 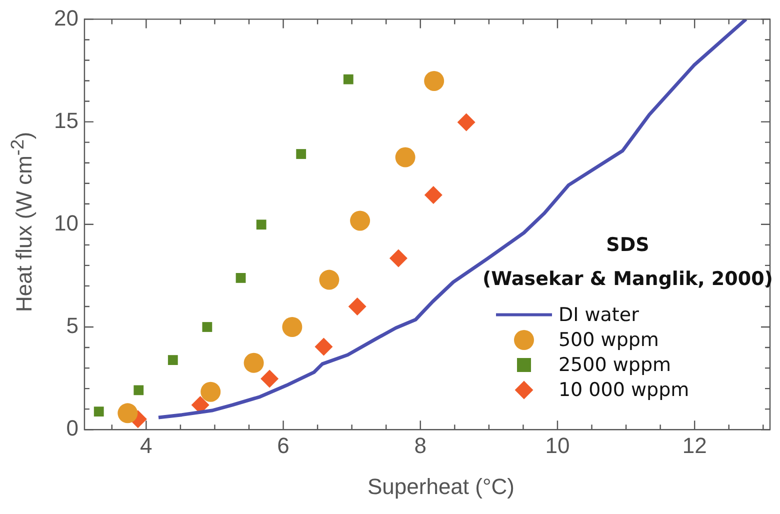 What do you see at coordinates (66, 17) in the screenshot?
I see `y-tick-label: 20` at bounding box center [66, 17].